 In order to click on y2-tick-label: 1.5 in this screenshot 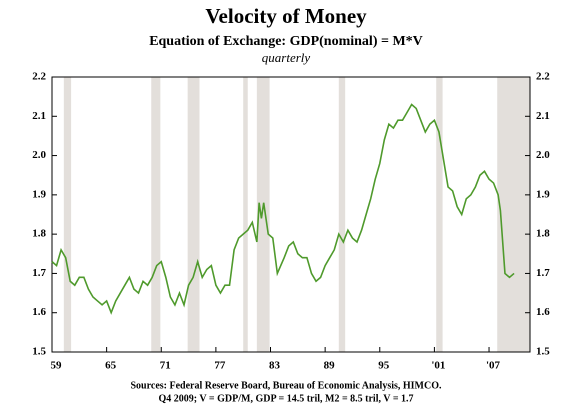, I will do `click(543, 352)`.